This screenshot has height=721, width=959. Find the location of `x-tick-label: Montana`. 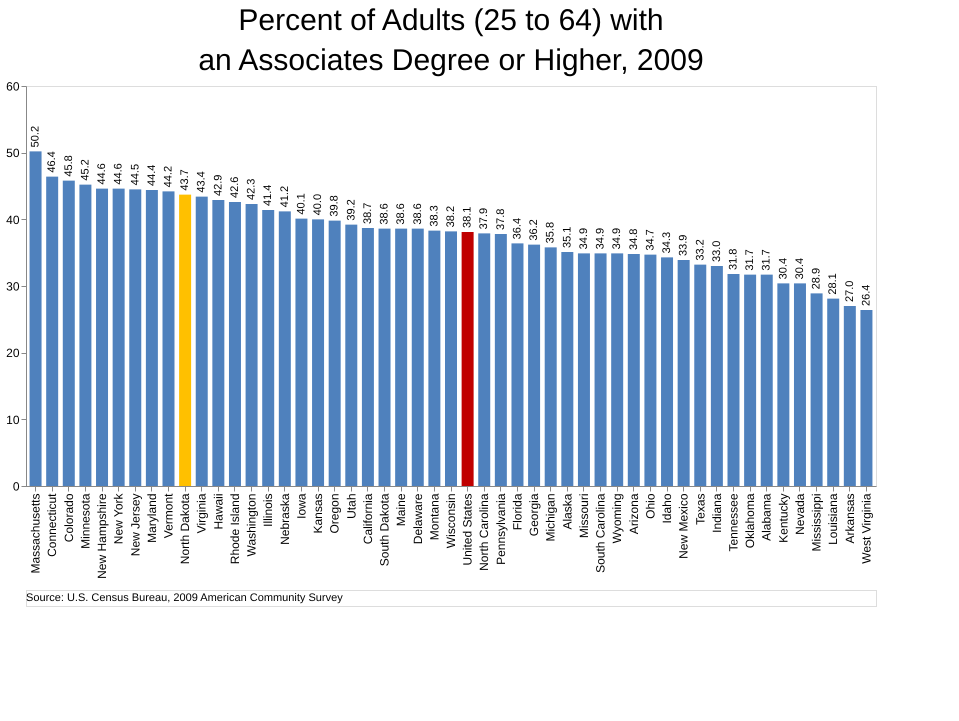

x-tick-label: Montana is located at coordinates (434, 516).